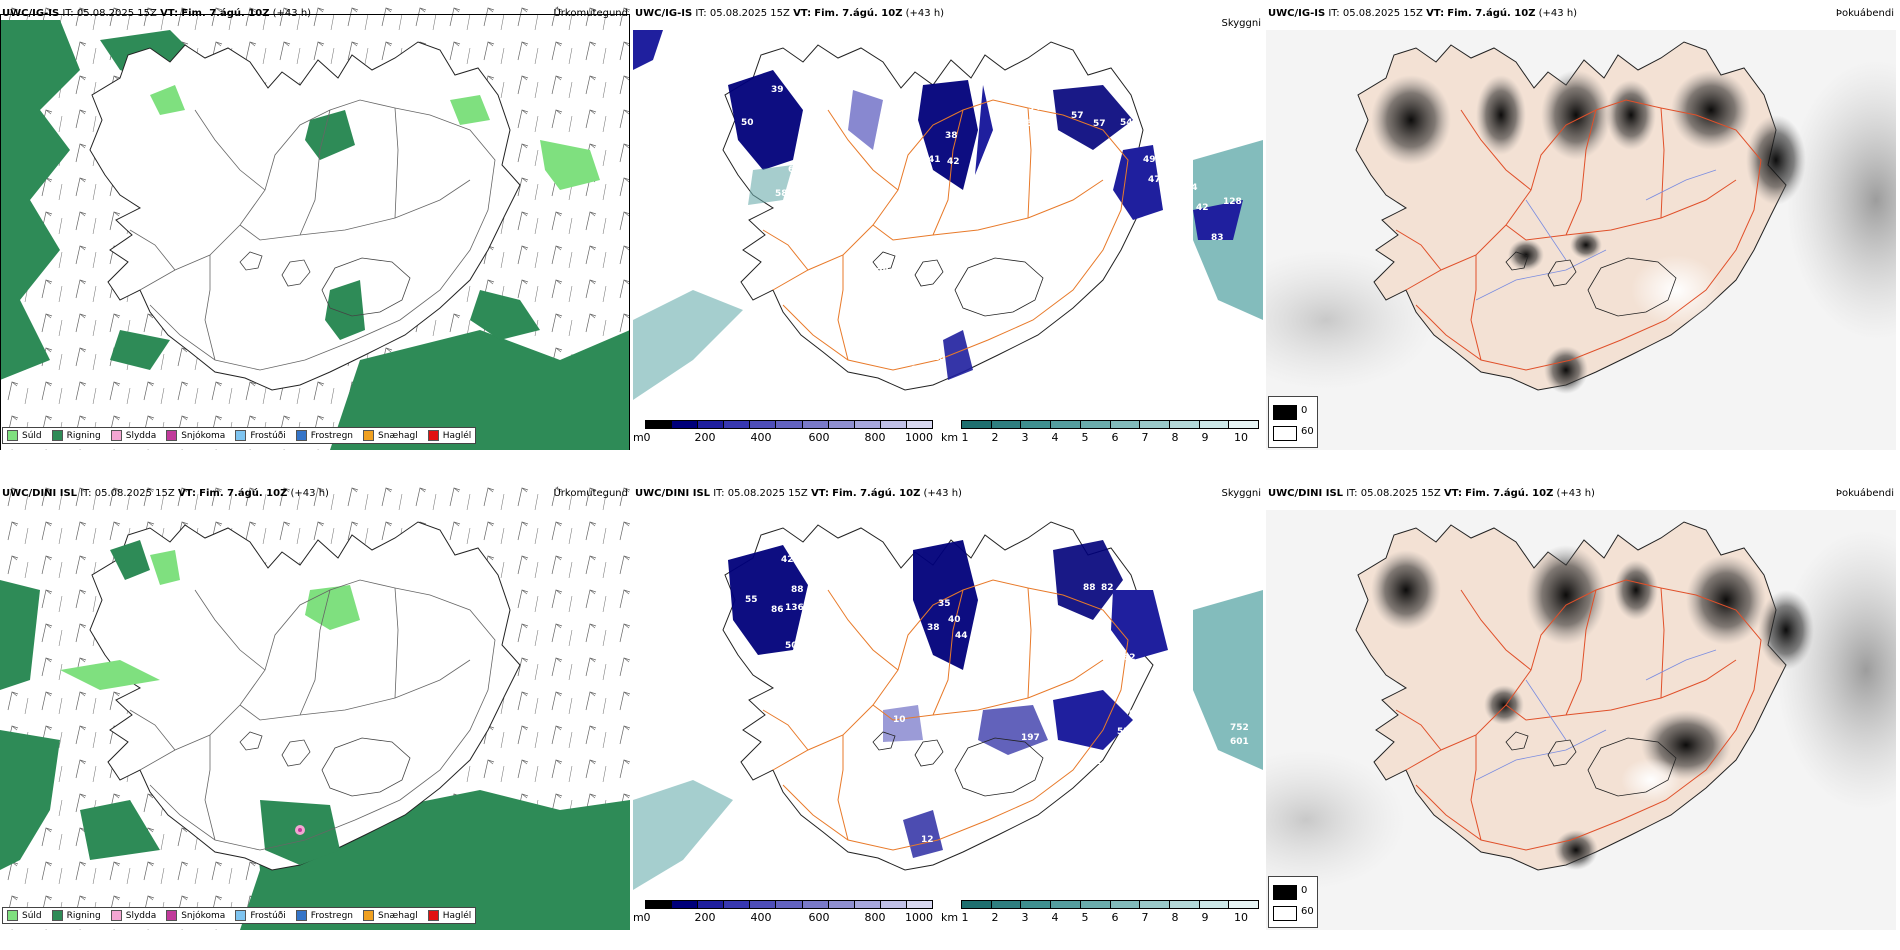 The width and height of the screenshot is (1900, 950). What do you see at coordinates (953, 162) in the screenshot?
I see `cloud-value: 42` at bounding box center [953, 162].